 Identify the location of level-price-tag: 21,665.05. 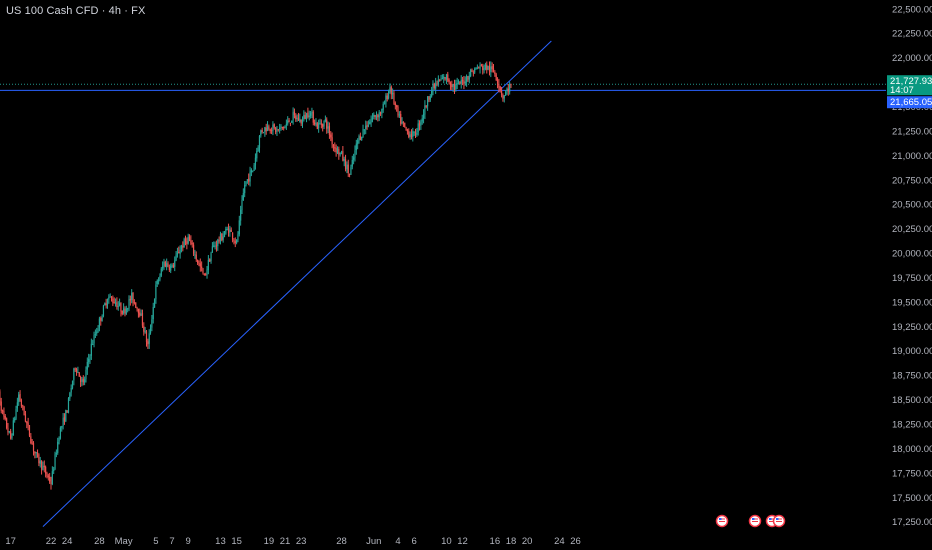
(909, 102).